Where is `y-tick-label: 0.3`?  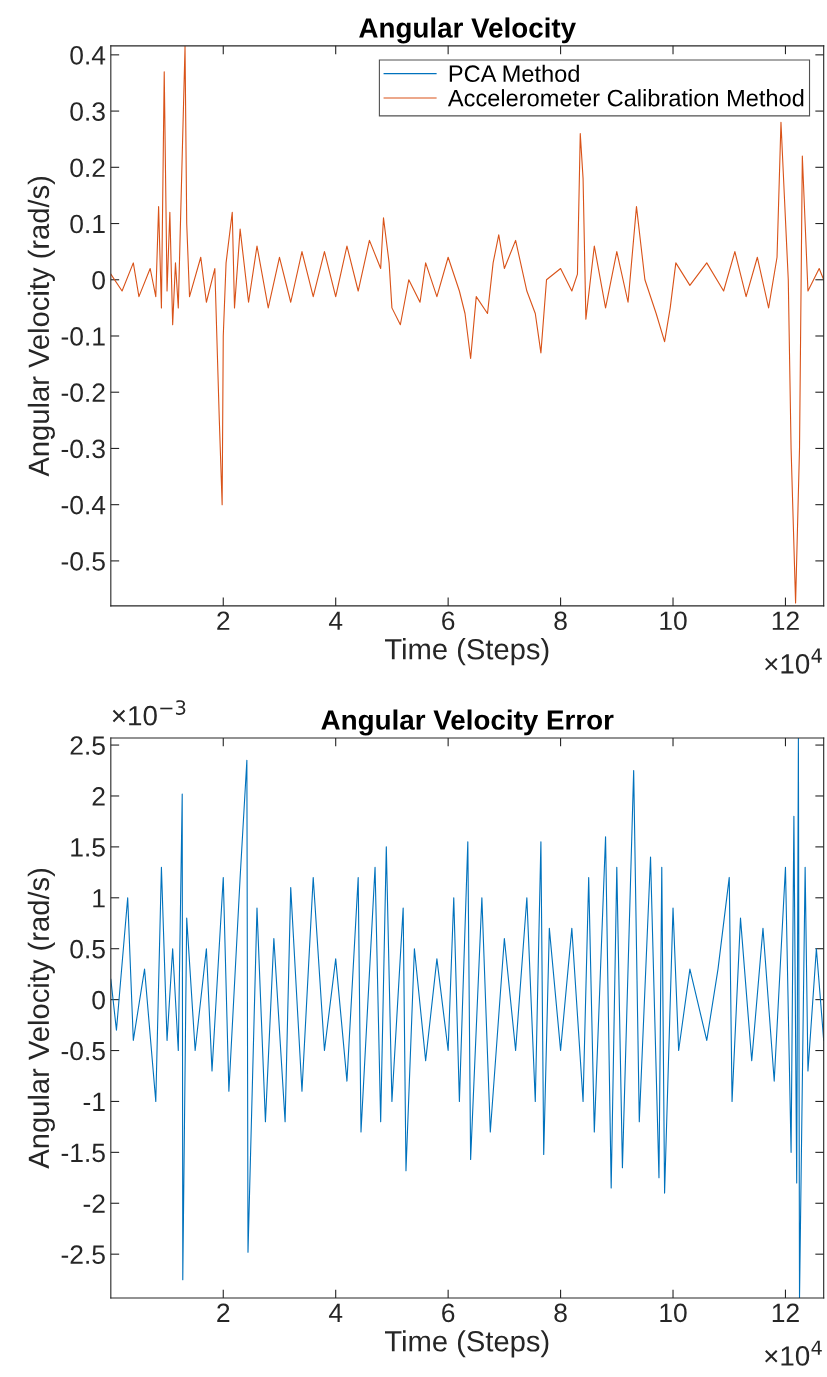 y-tick-label: 0.3 is located at coordinates (87, 111).